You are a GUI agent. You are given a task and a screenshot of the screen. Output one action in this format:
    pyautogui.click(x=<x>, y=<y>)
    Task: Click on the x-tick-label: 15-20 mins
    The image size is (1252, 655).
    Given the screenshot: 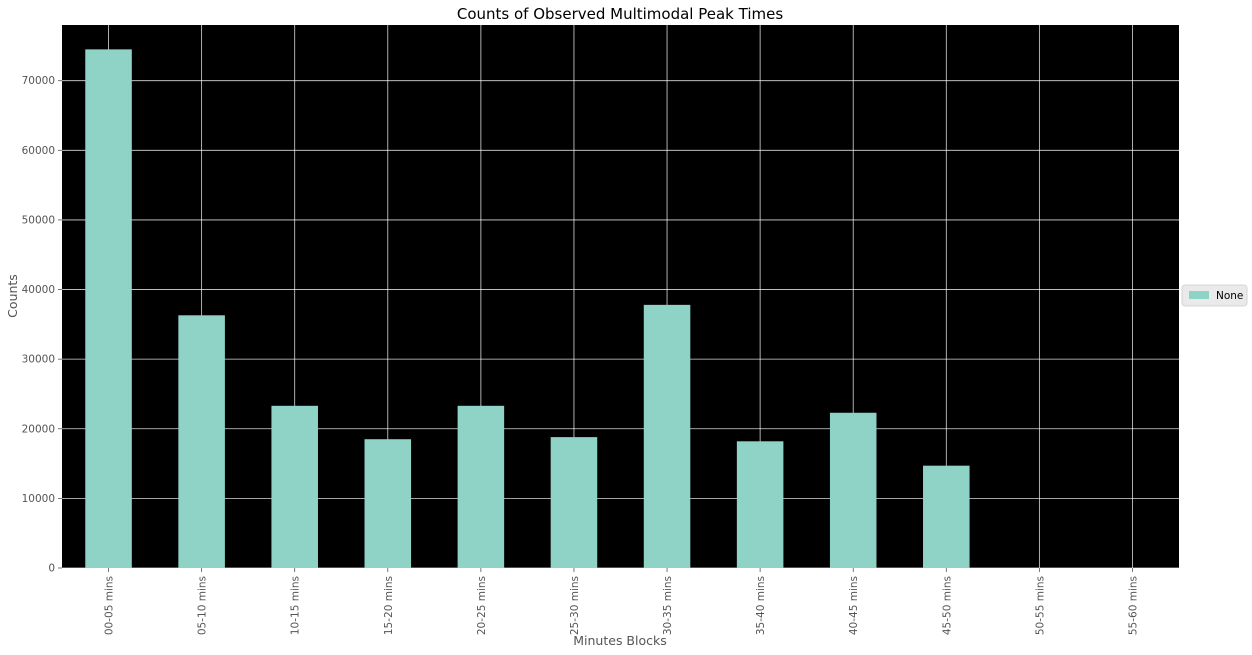 What is the action you would take?
    pyautogui.click(x=389, y=605)
    